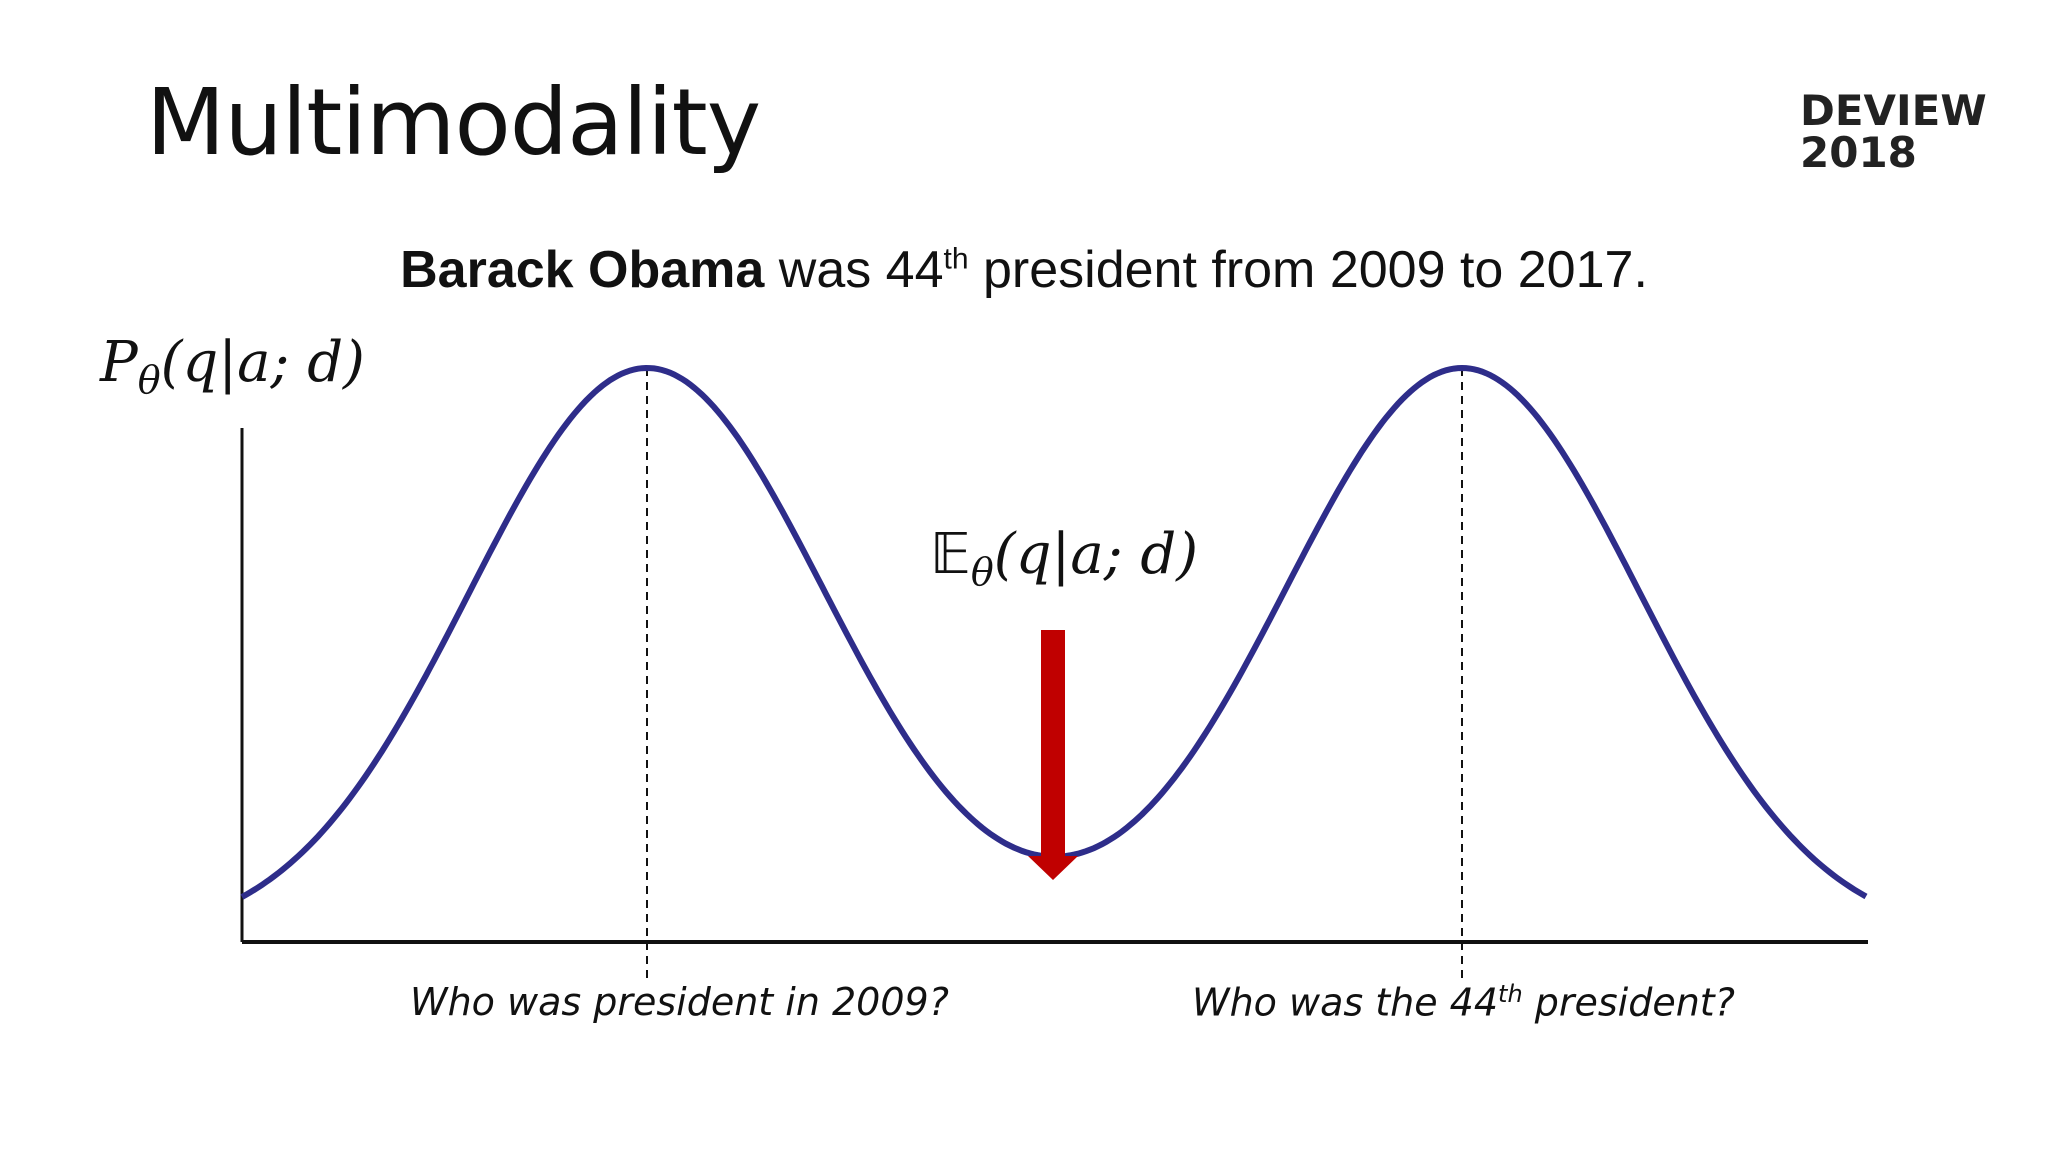 This screenshot has width=2048, height=1152. Describe the element at coordinates (1628, 1002) in the screenshot. I see `right-mode-post: president?` at that location.